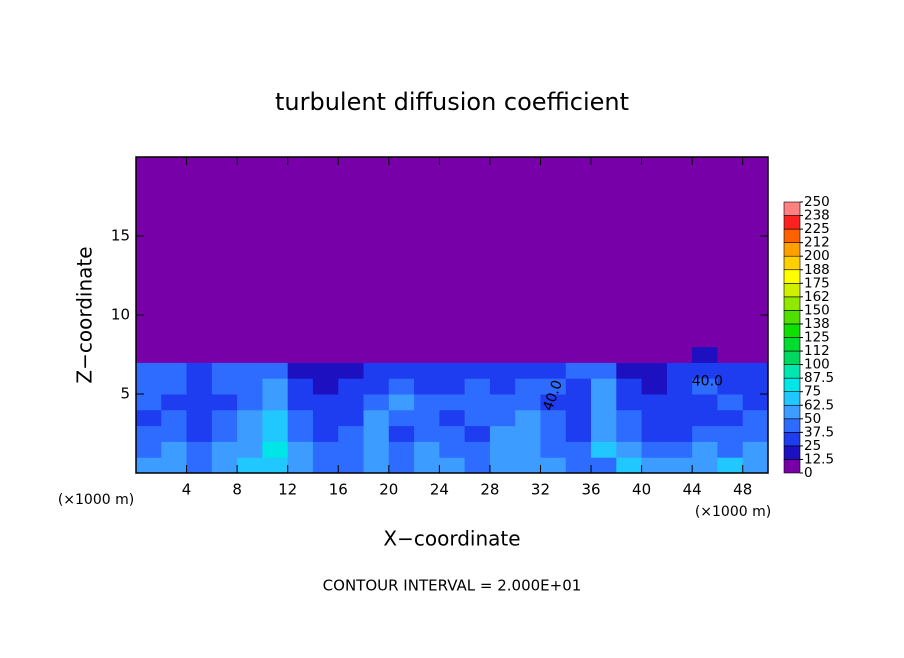 The width and height of the screenshot is (904, 658). Describe the element at coordinates (817, 256) in the screenshot. I see `colorbar-label: 200` at that location.